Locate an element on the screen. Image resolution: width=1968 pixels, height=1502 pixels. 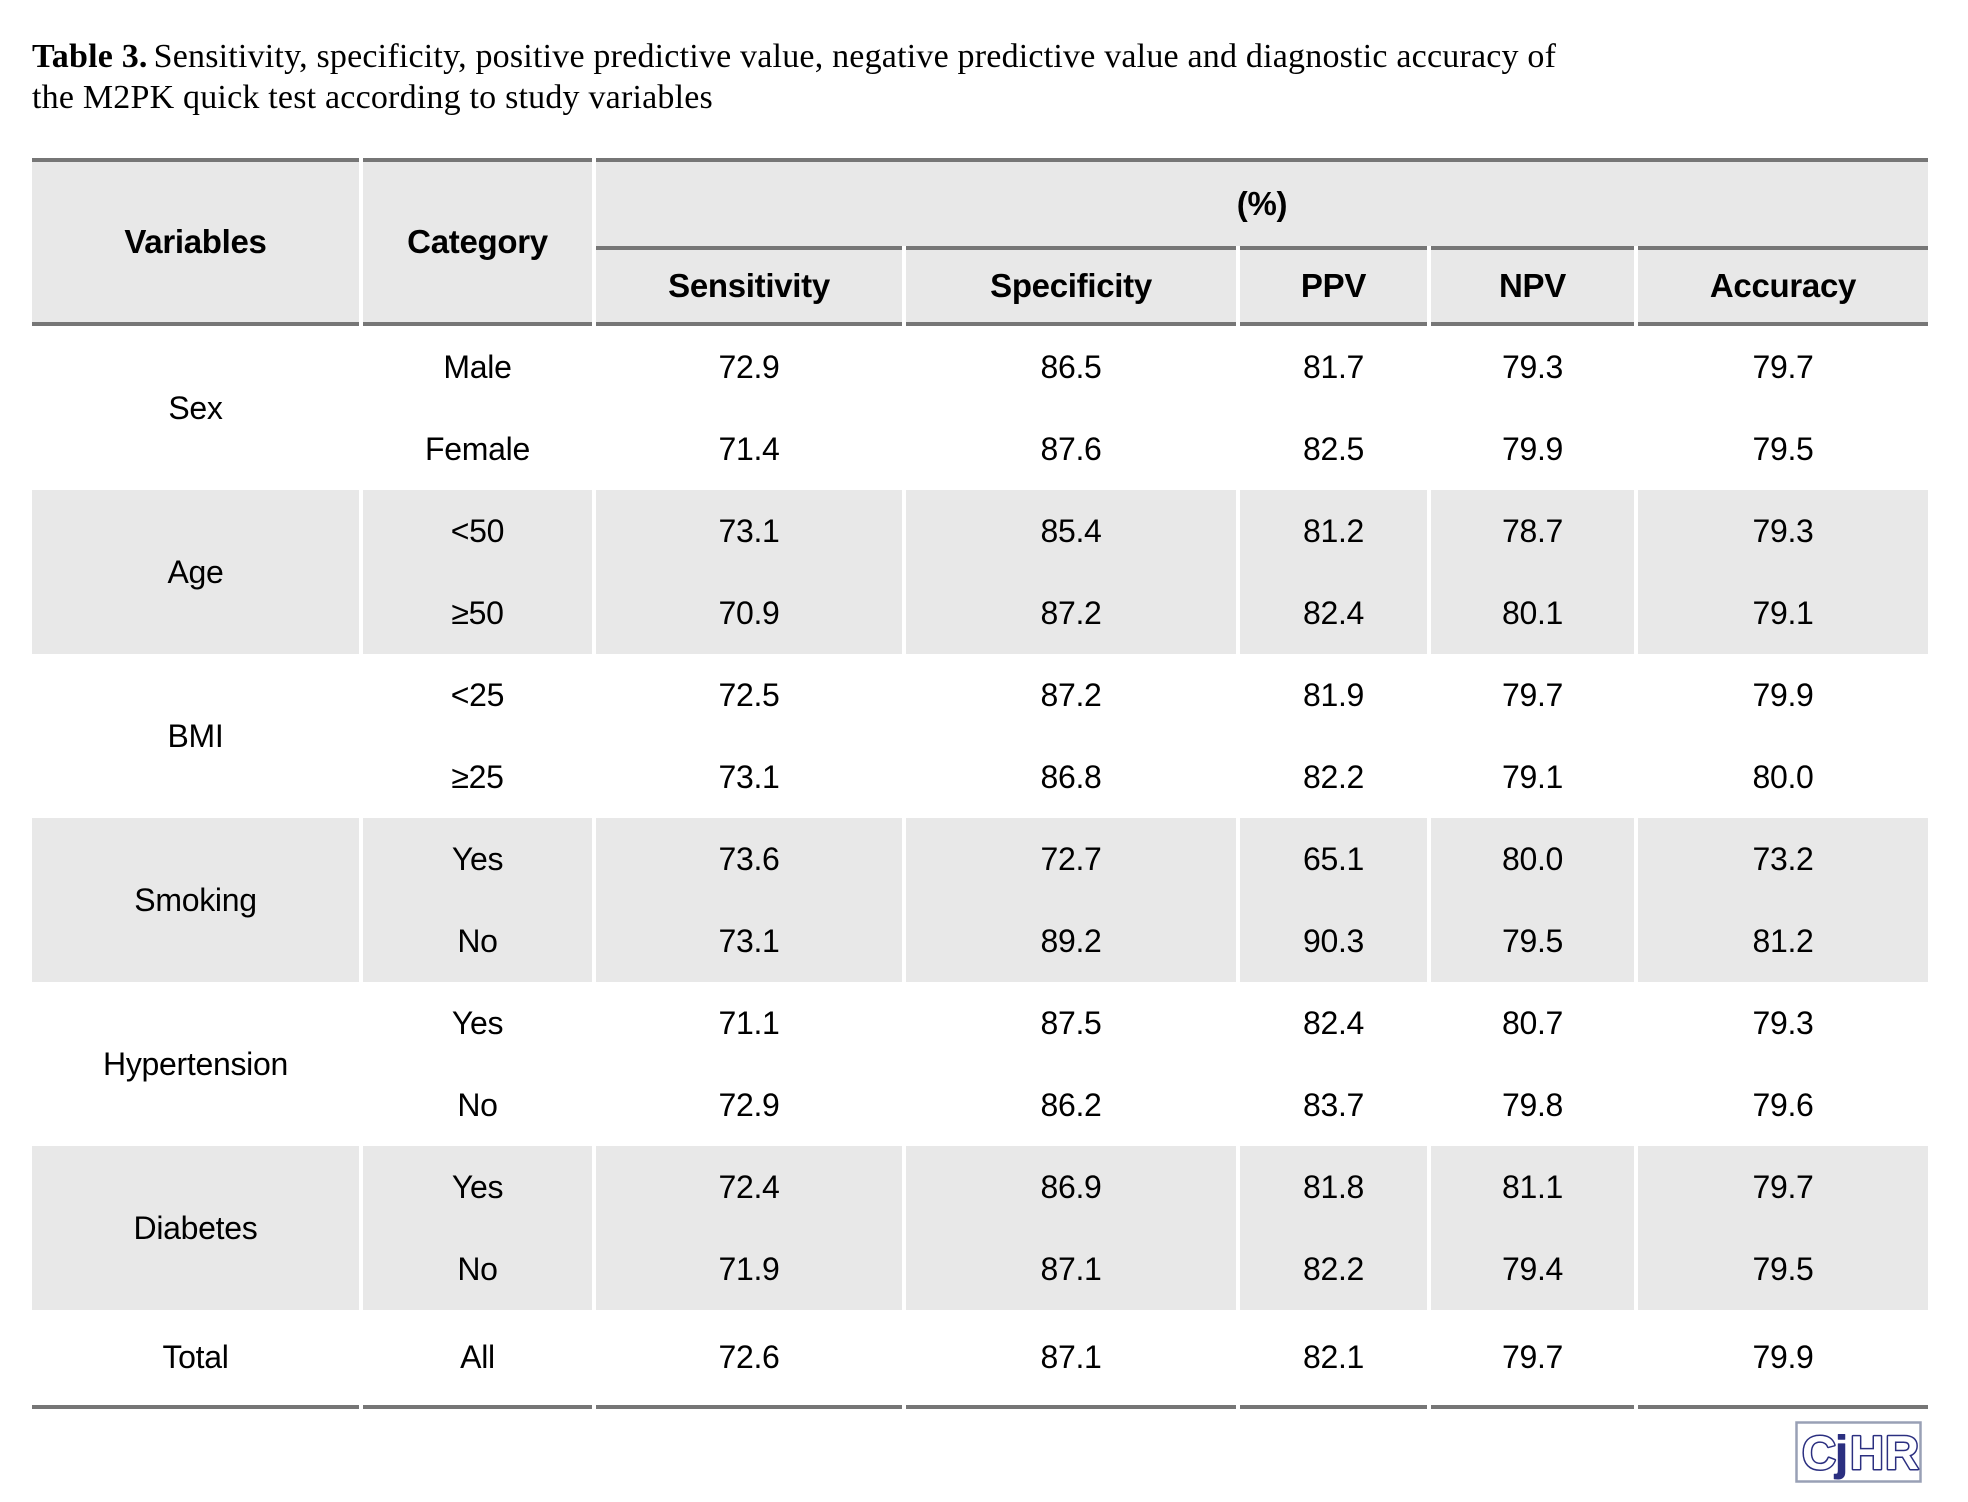
logo-letter-j: j is located at coordinates (1840, 1452).